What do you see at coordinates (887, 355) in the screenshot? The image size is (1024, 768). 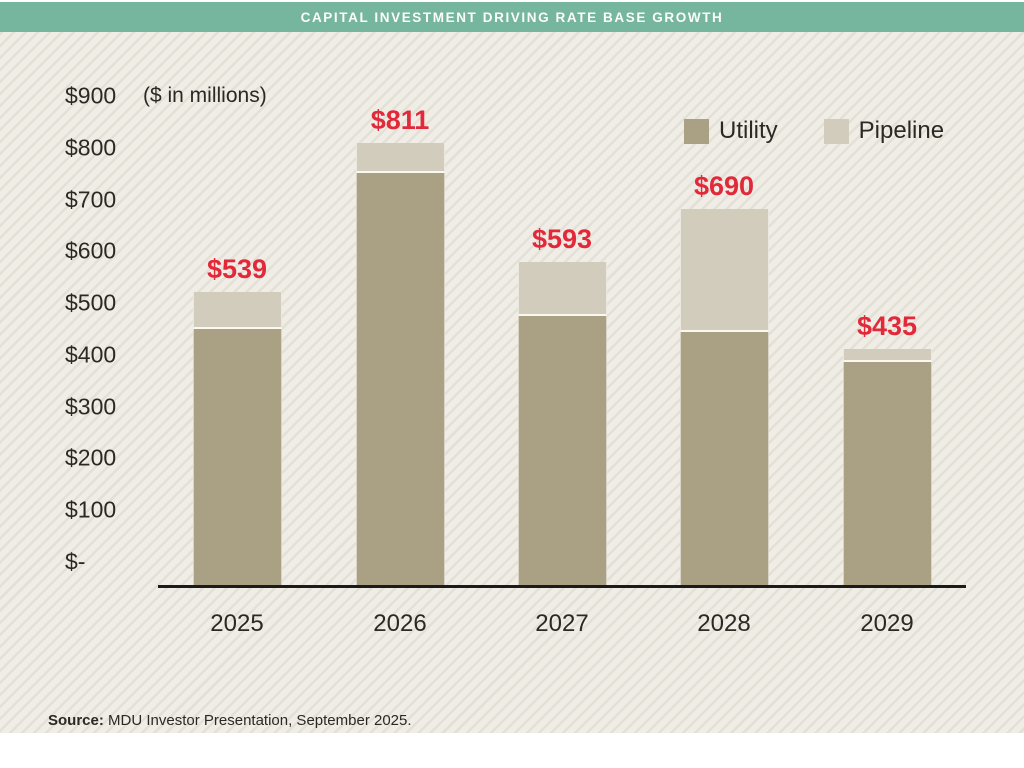 I see `bar-segment-pipeline-2029` at bounding box center [887, 355].